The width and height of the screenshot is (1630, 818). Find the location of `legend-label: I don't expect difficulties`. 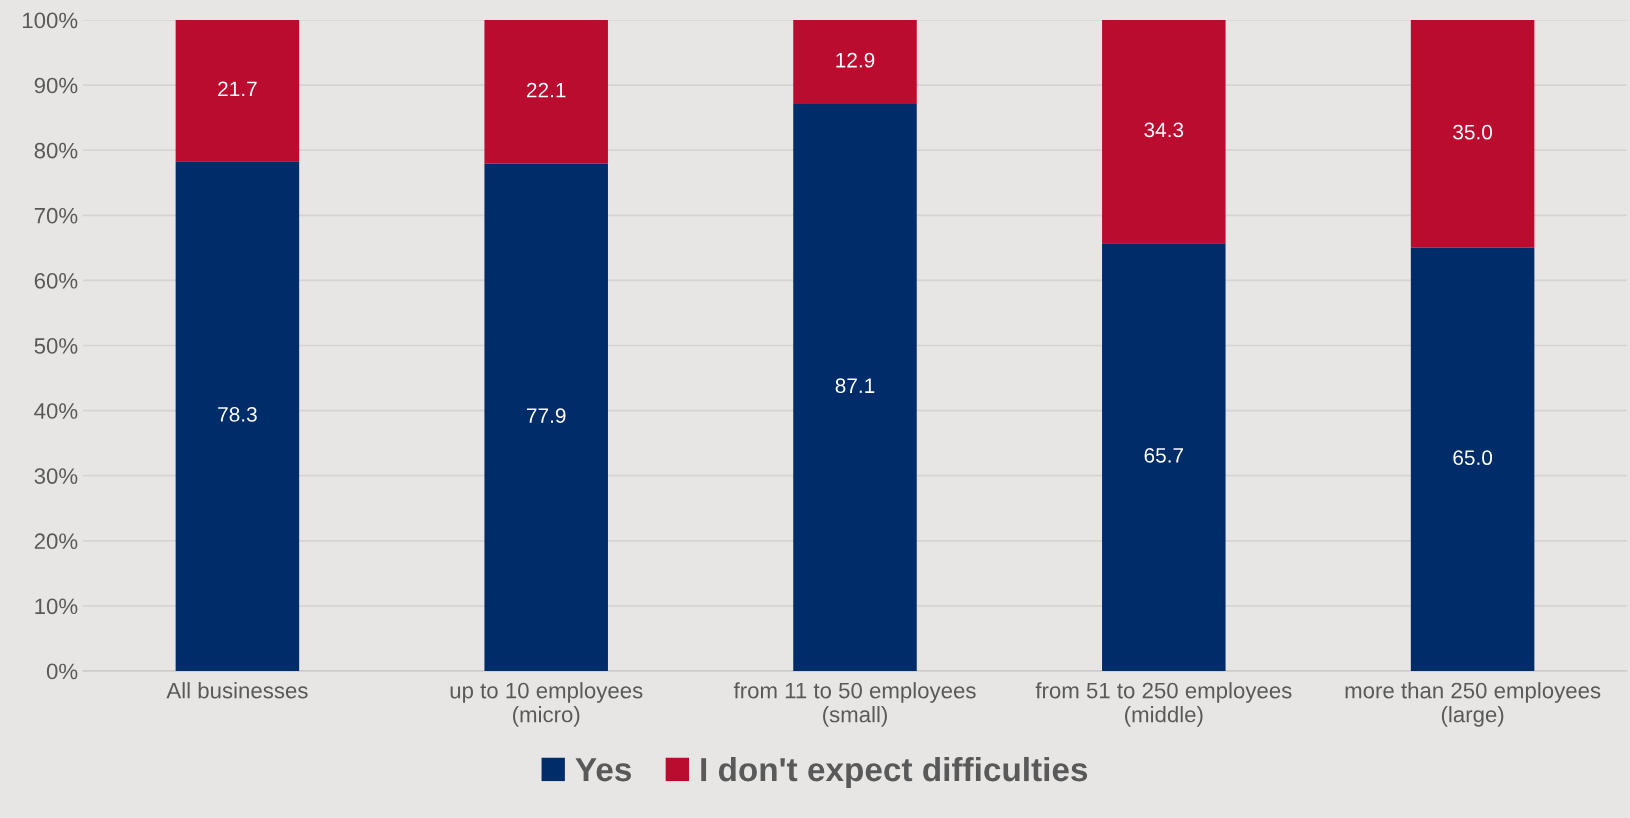

legend-label: I don't expect difficulties is located at coordinates (894, 772).